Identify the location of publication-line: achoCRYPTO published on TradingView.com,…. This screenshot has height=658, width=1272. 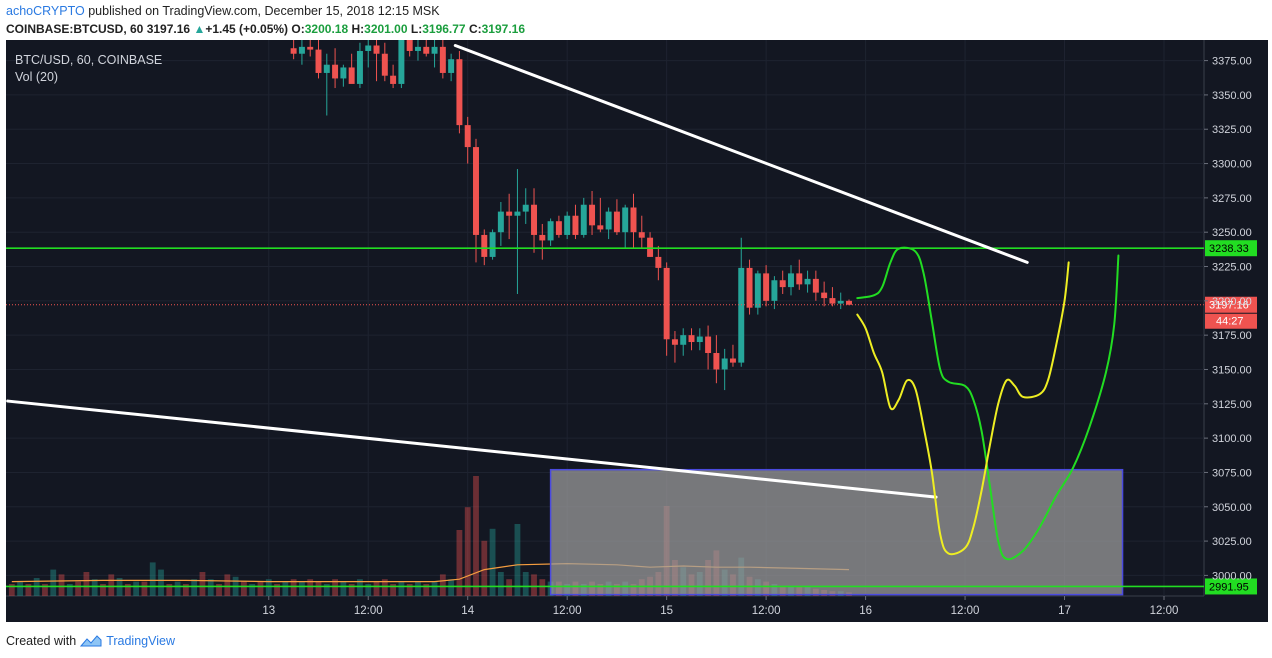
(223, 12).